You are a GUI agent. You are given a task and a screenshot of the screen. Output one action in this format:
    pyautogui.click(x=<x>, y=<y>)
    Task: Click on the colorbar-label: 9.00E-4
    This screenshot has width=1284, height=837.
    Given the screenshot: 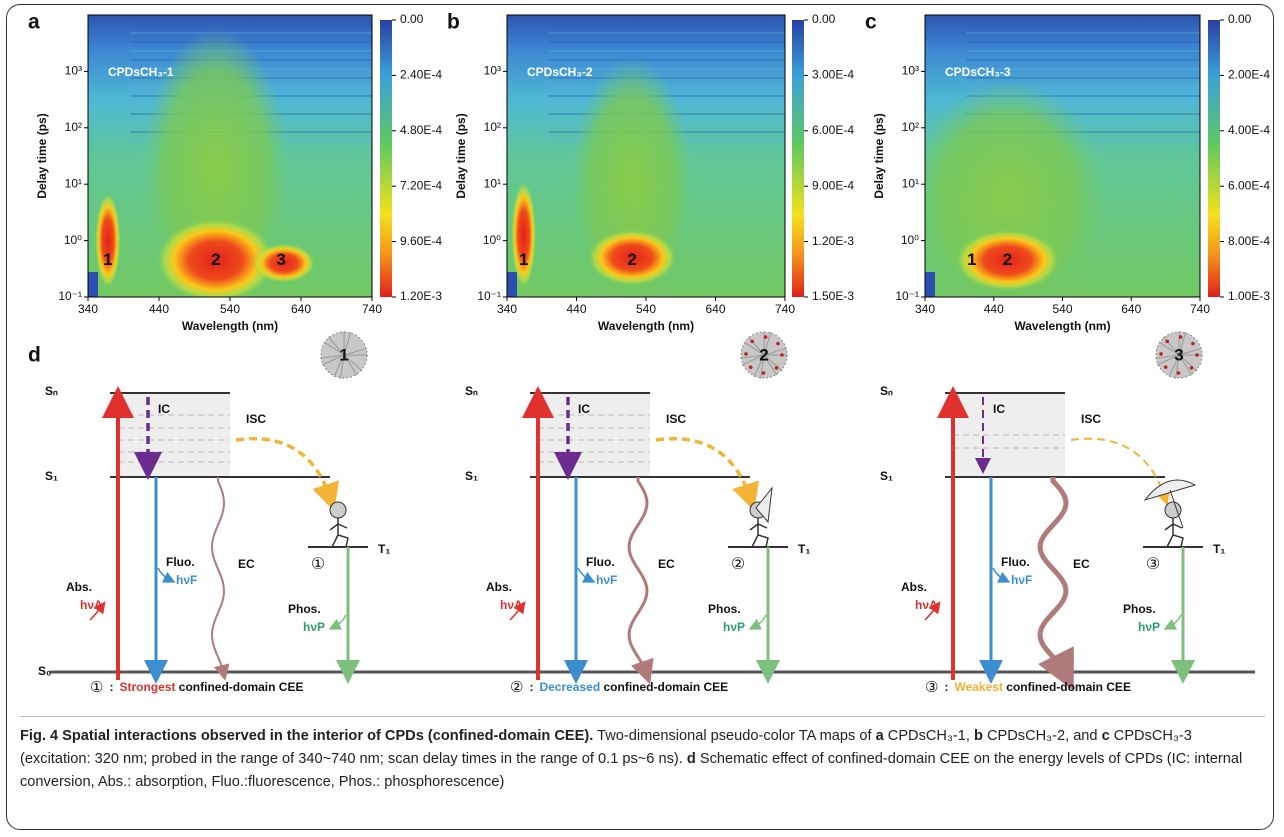 What is the action you would take?
    pyautogui.click(x=833, y=185)
    